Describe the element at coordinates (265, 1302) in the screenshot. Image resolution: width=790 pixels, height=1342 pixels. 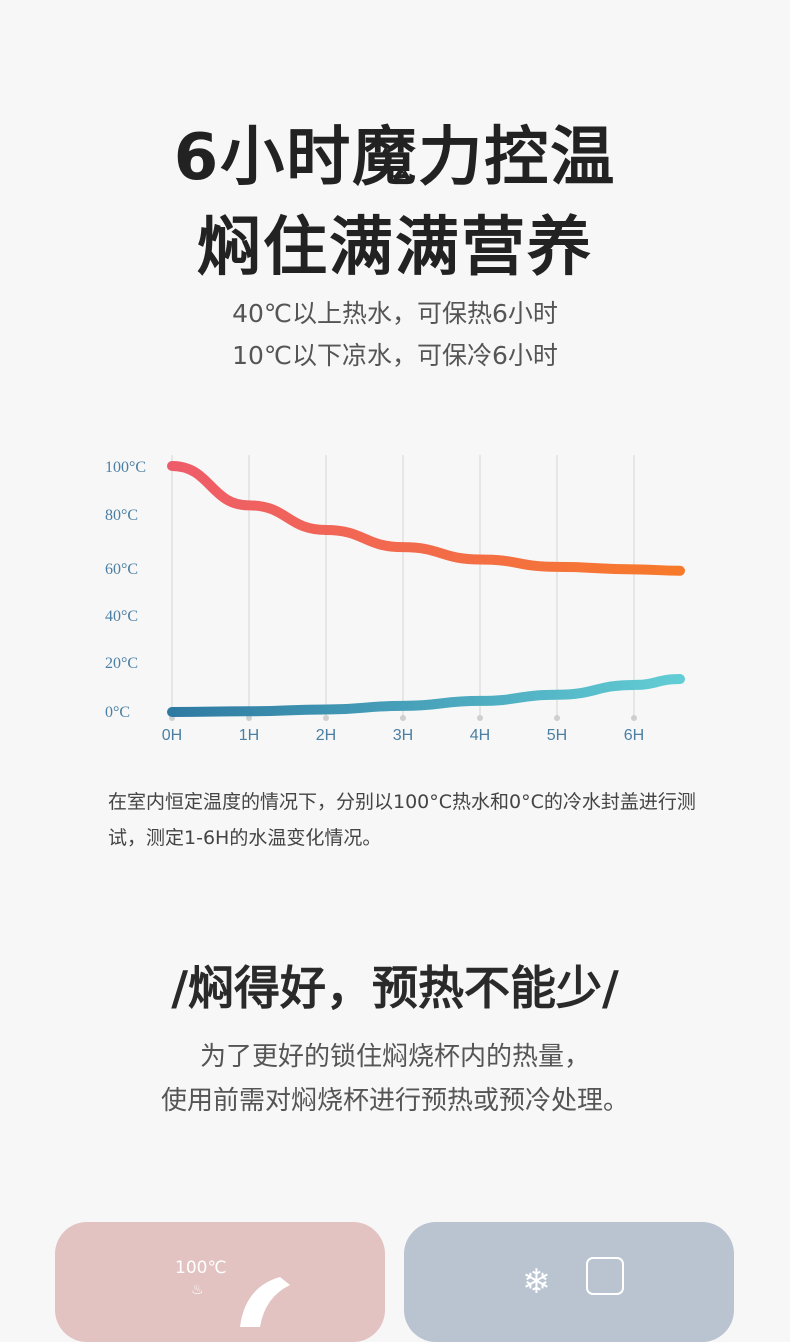
I see `pour-water-icon` at that location.